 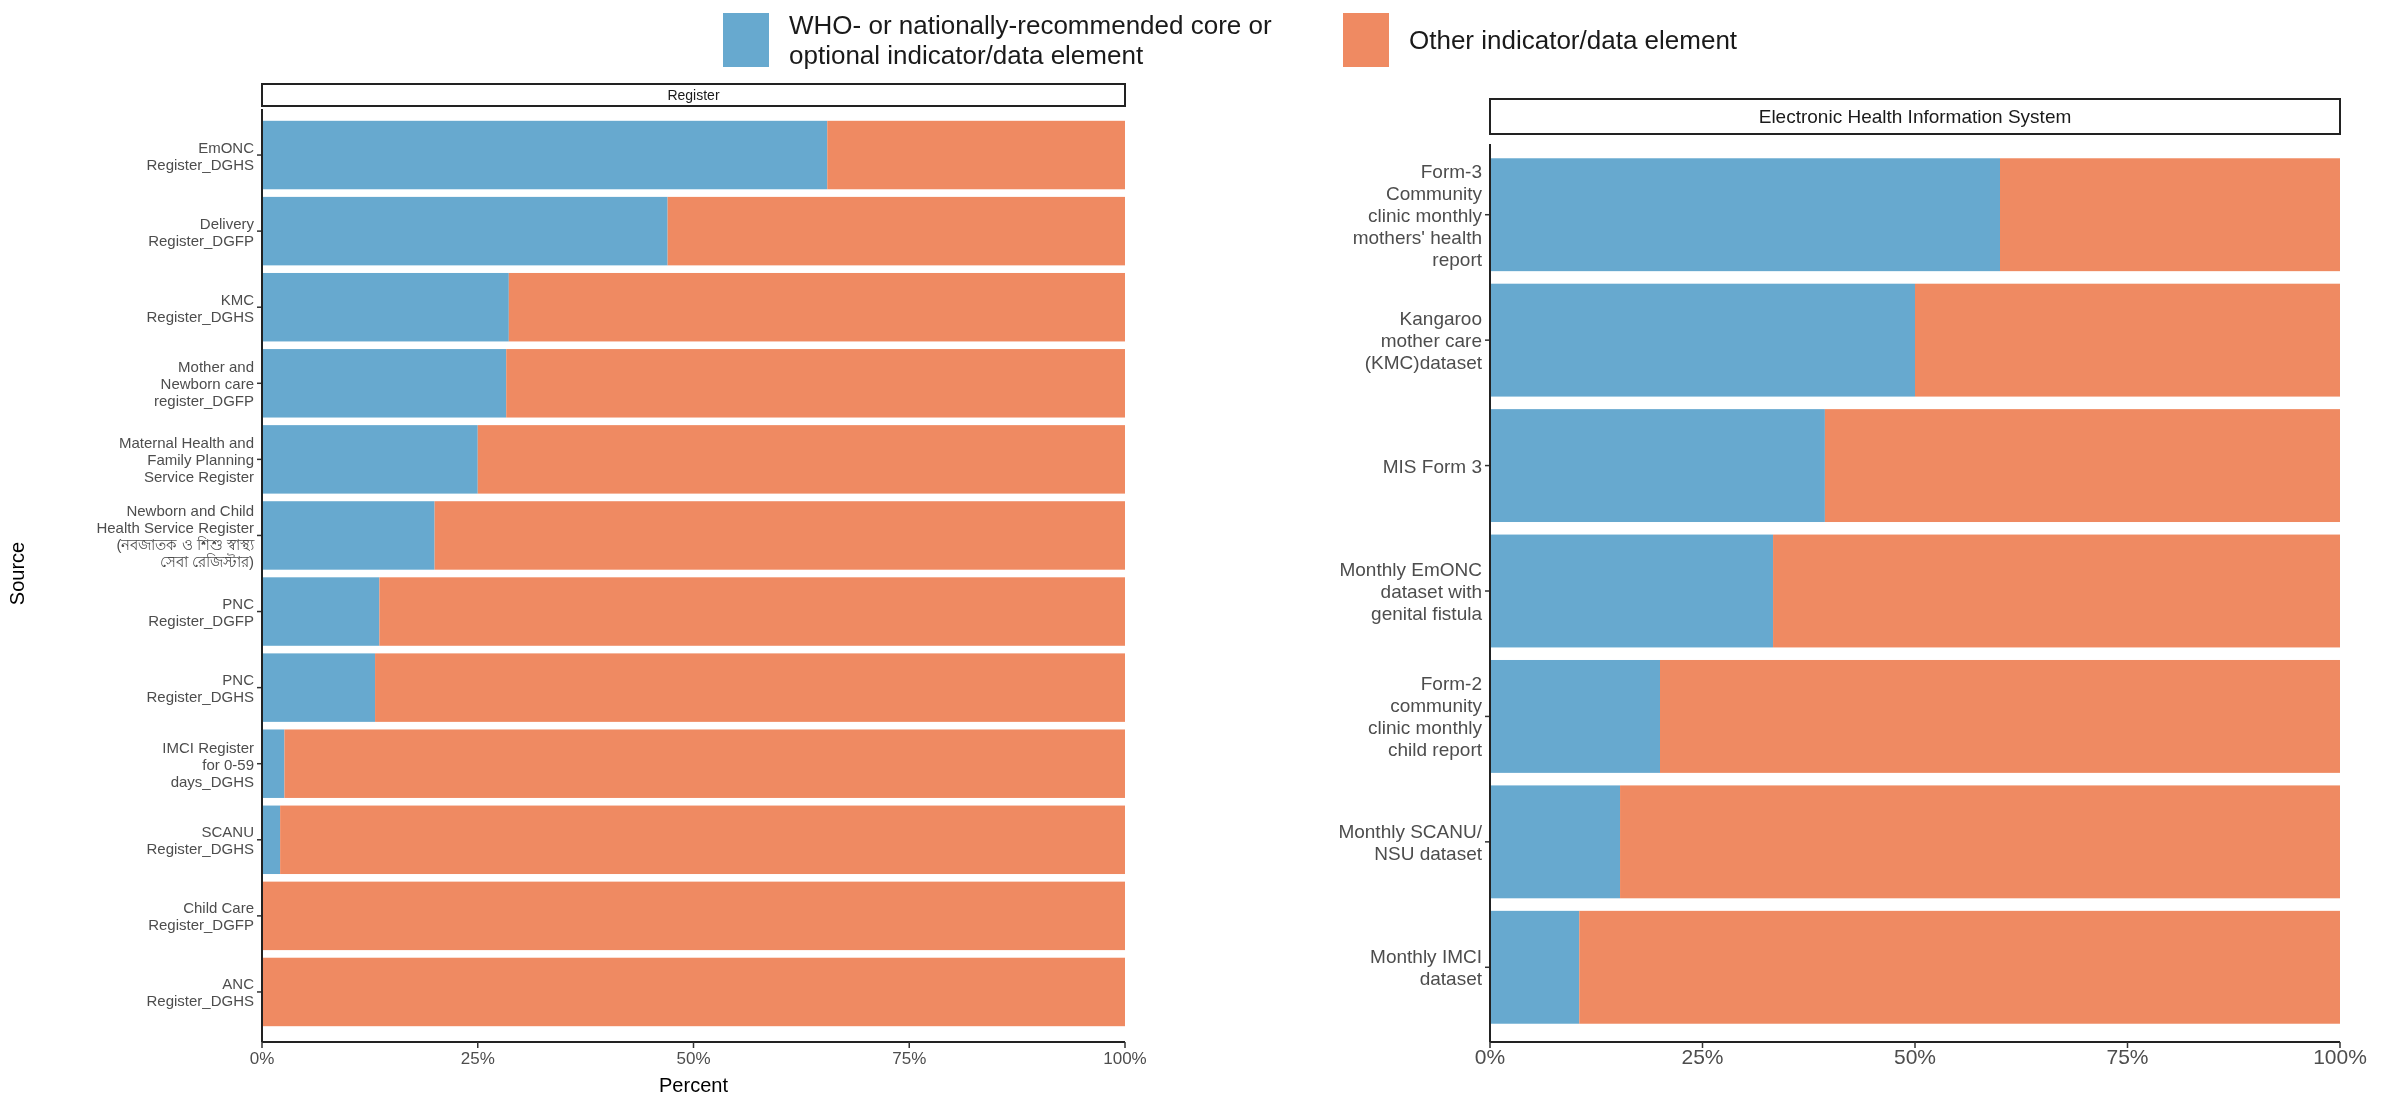 What do you see at coordinates (1411, 591) in the screenshot?
I see `y-tick-label: Monthly EmONC dataset with genital fistula` at bounding box center [1411, 591].